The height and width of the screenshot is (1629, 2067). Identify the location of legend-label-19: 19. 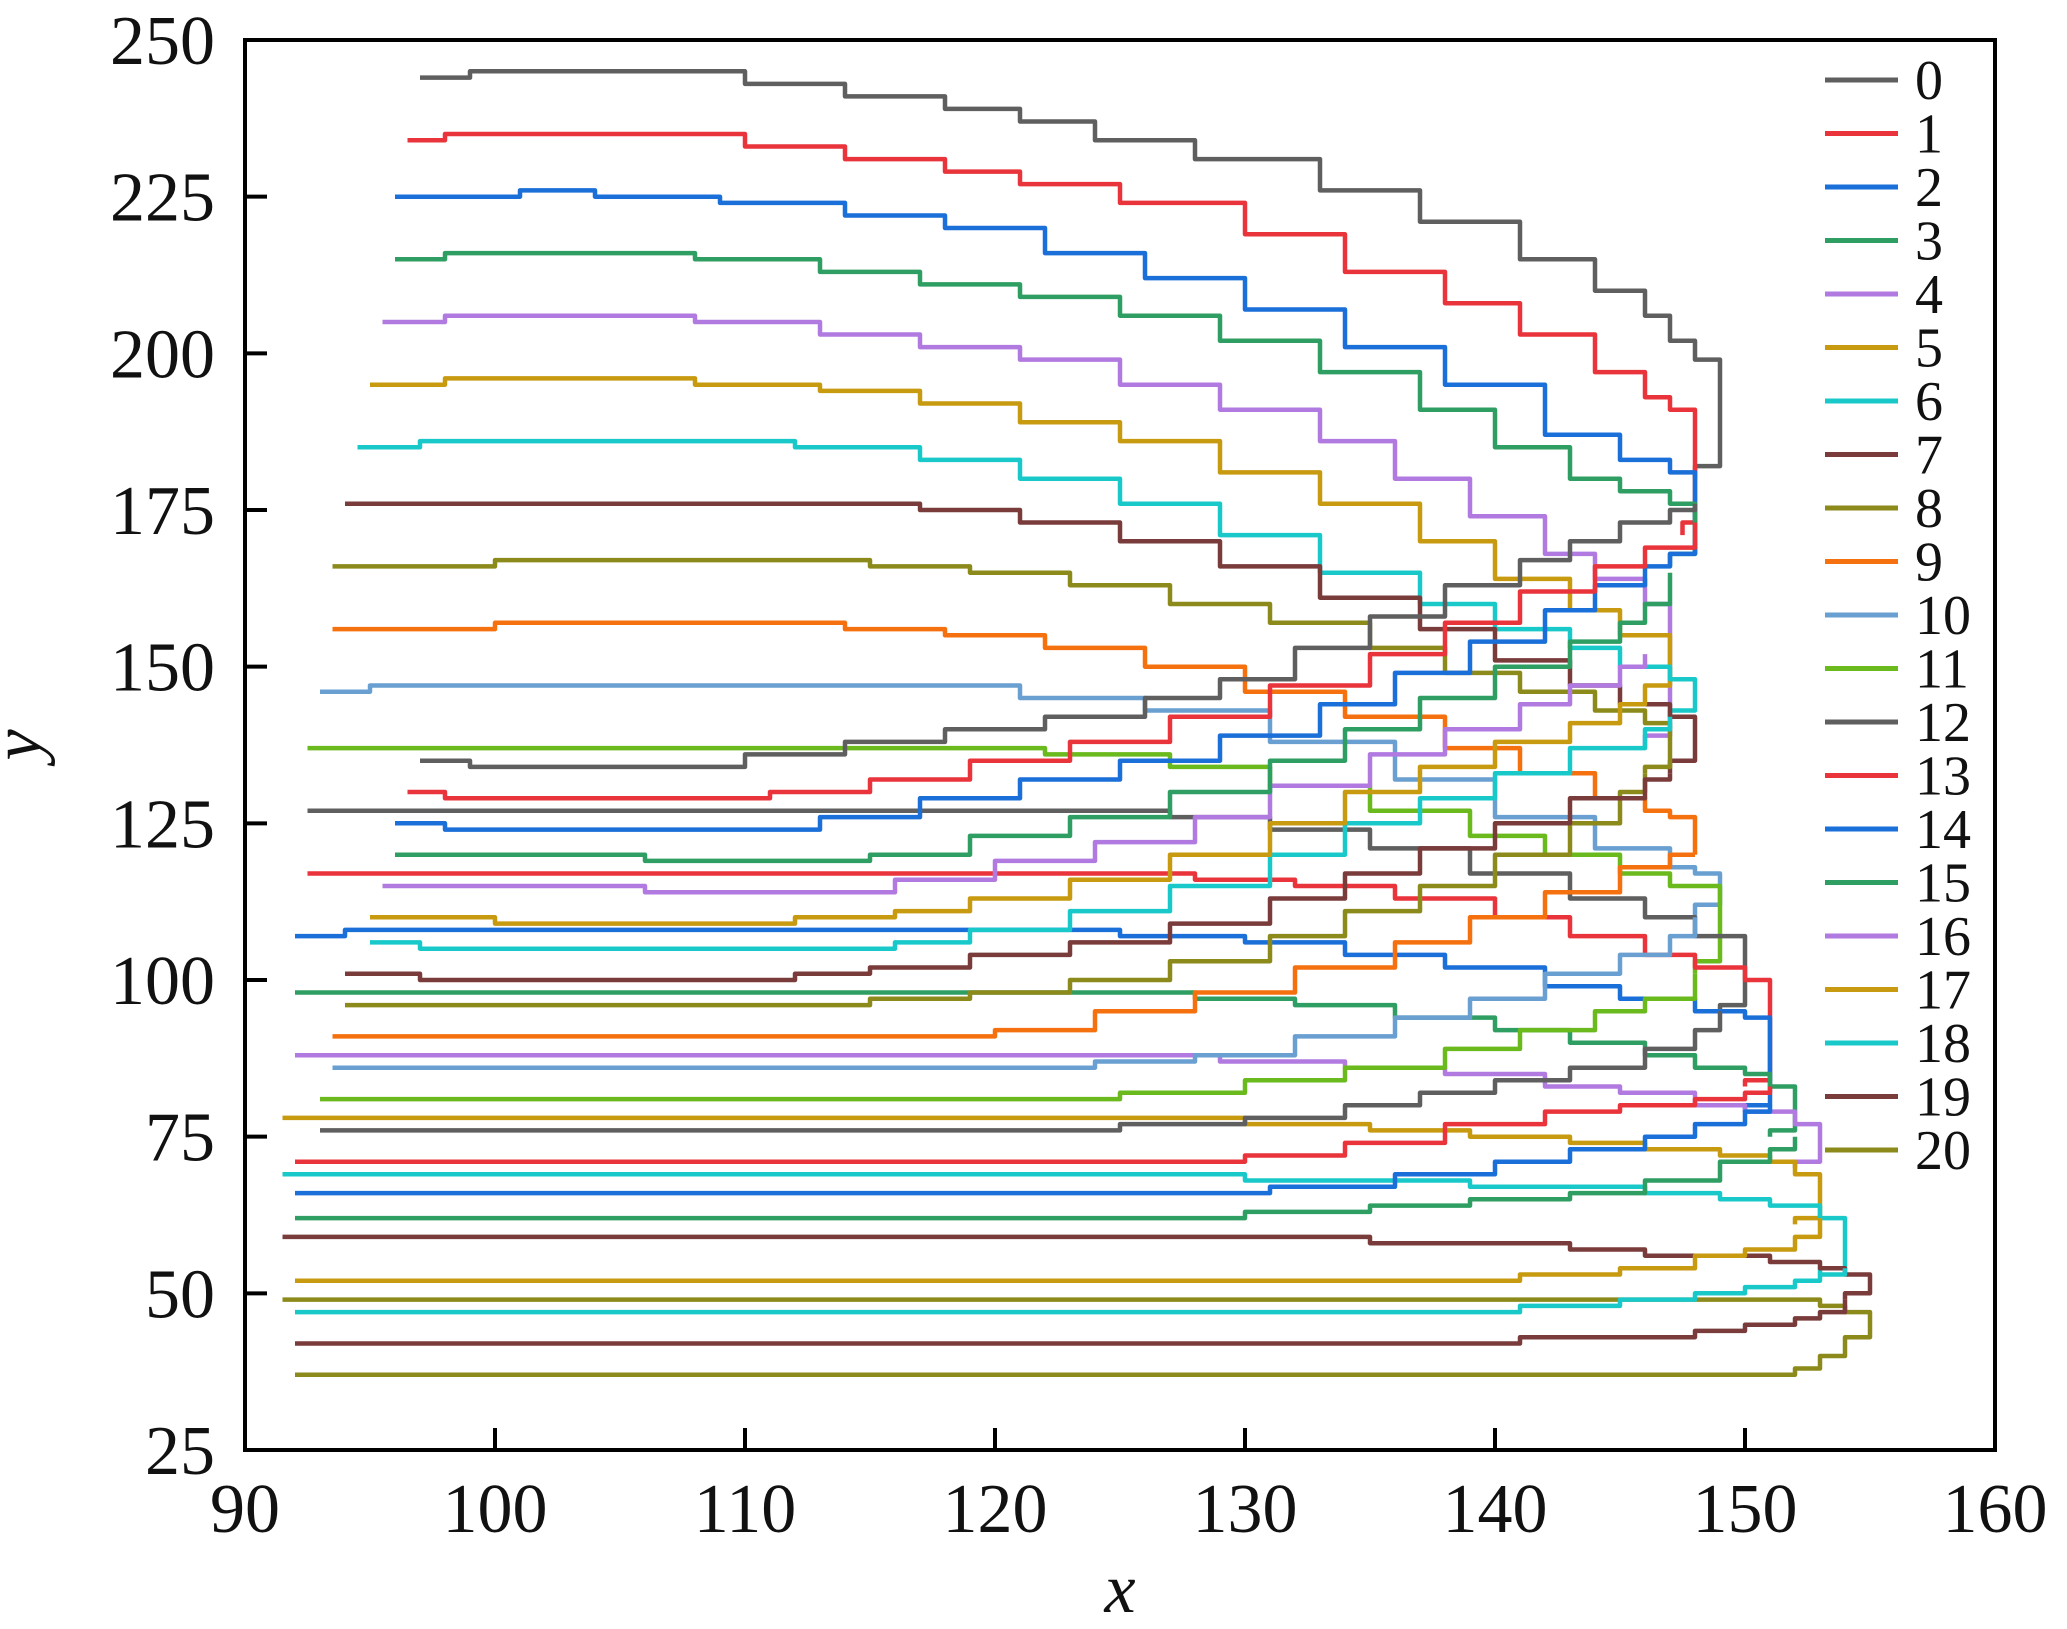
(1943, 1098).